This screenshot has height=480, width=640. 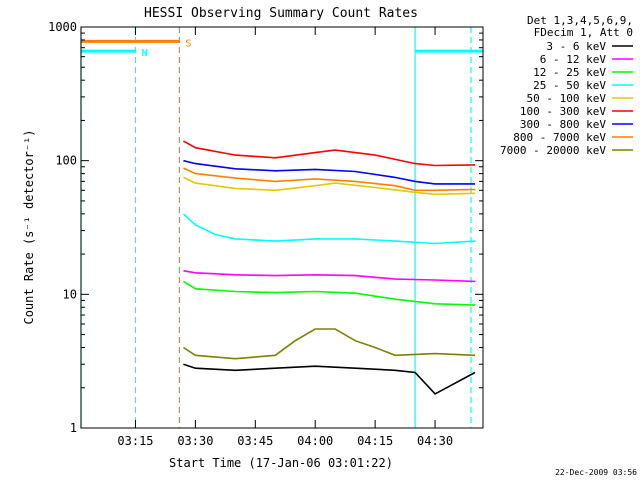 What do you see at coordinates (135, 441) in the screenshot?
I see `x-tick-label: 03:15` at bounding box center [135, 441].